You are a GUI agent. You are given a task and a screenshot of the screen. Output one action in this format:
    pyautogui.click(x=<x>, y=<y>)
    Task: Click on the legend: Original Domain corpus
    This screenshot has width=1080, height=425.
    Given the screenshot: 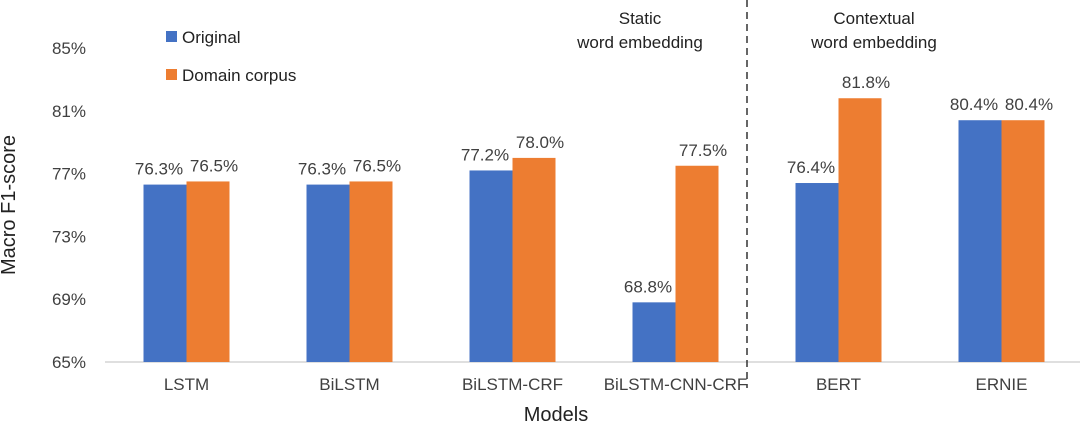 What is the action you would take?
    pyautogui.click(x=231, y=56)
    